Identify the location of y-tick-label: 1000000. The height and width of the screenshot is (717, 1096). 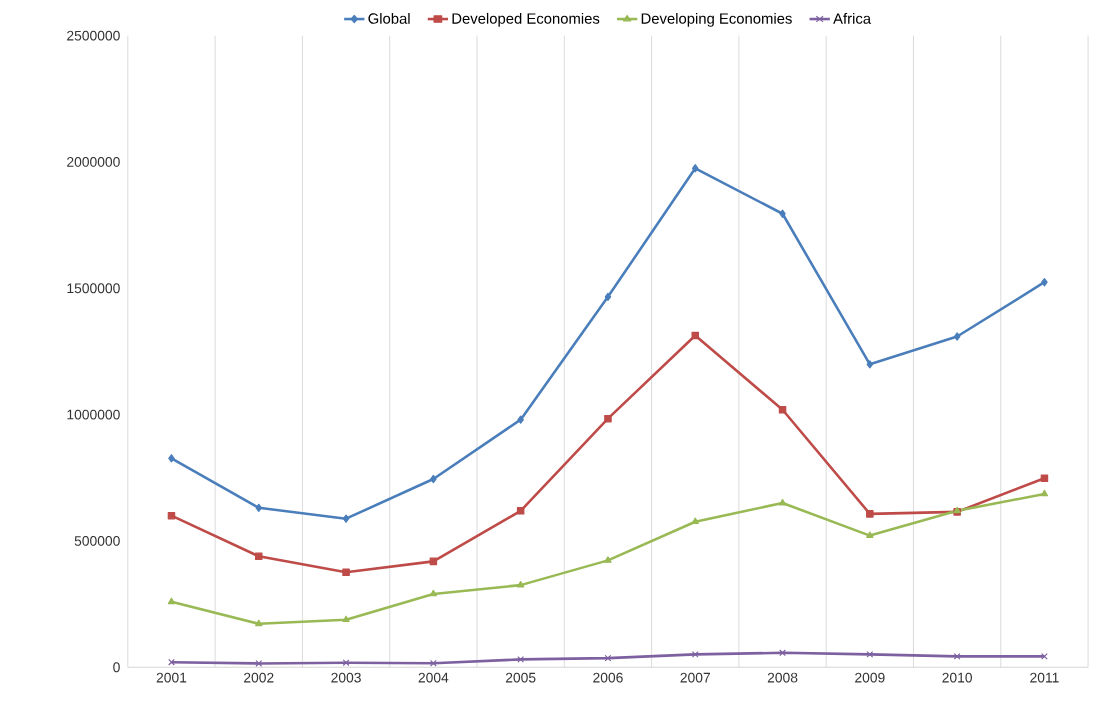
(93, 414).